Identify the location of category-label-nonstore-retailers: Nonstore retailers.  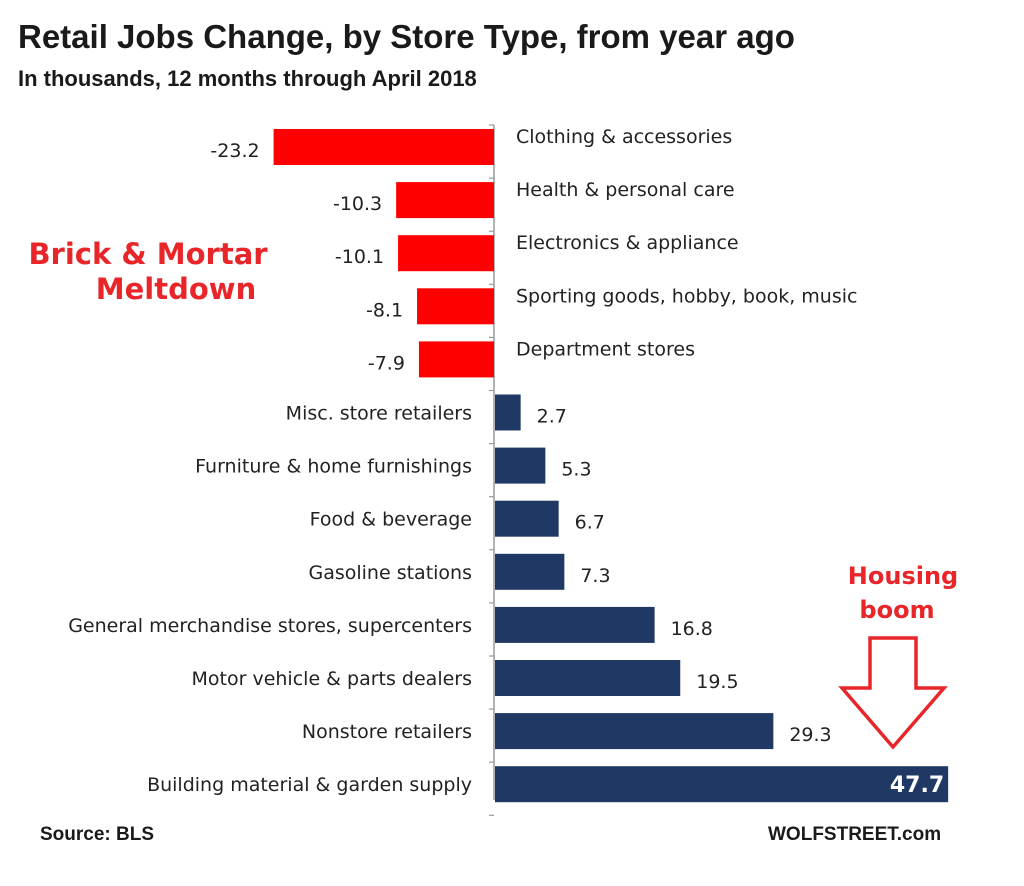
(387, 732).